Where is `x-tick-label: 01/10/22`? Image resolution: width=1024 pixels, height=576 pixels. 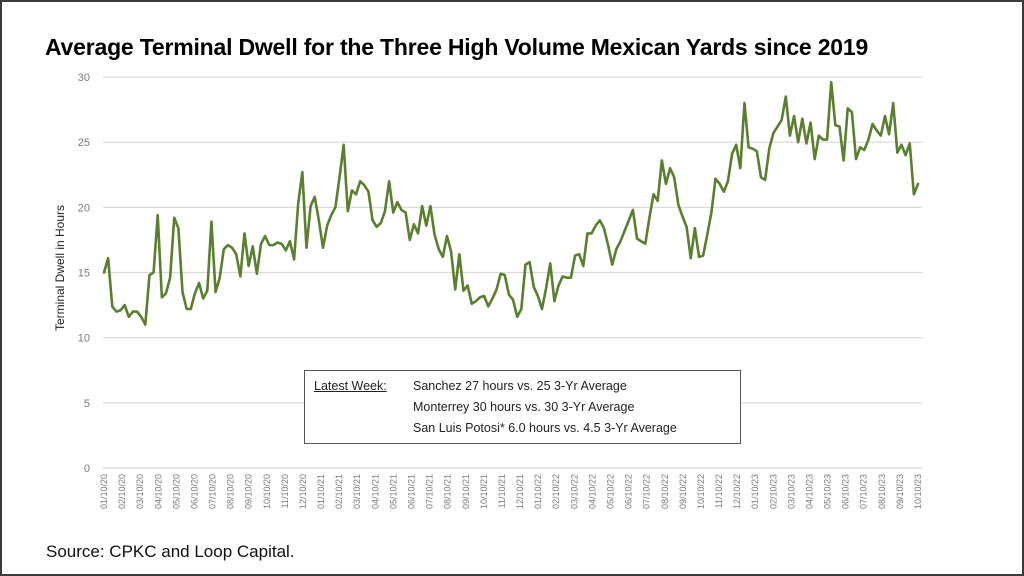
x-tick-label: 01/10/22 is located at coordinates (538, 491).